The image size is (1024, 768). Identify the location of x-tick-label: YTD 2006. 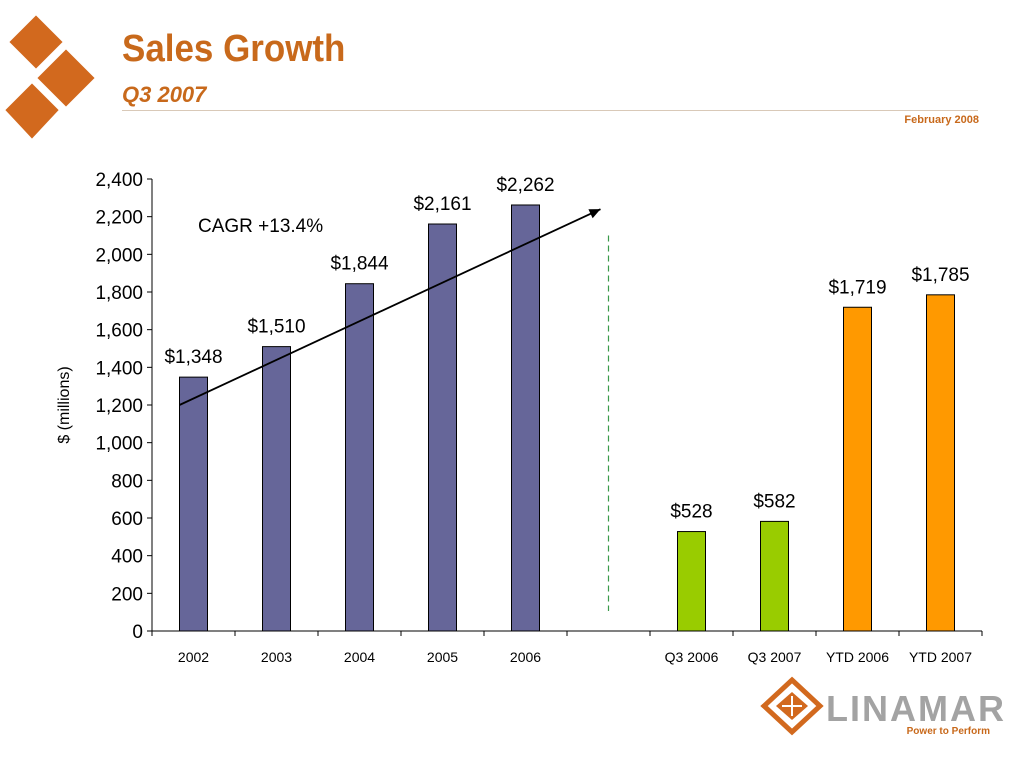
(857, 657).